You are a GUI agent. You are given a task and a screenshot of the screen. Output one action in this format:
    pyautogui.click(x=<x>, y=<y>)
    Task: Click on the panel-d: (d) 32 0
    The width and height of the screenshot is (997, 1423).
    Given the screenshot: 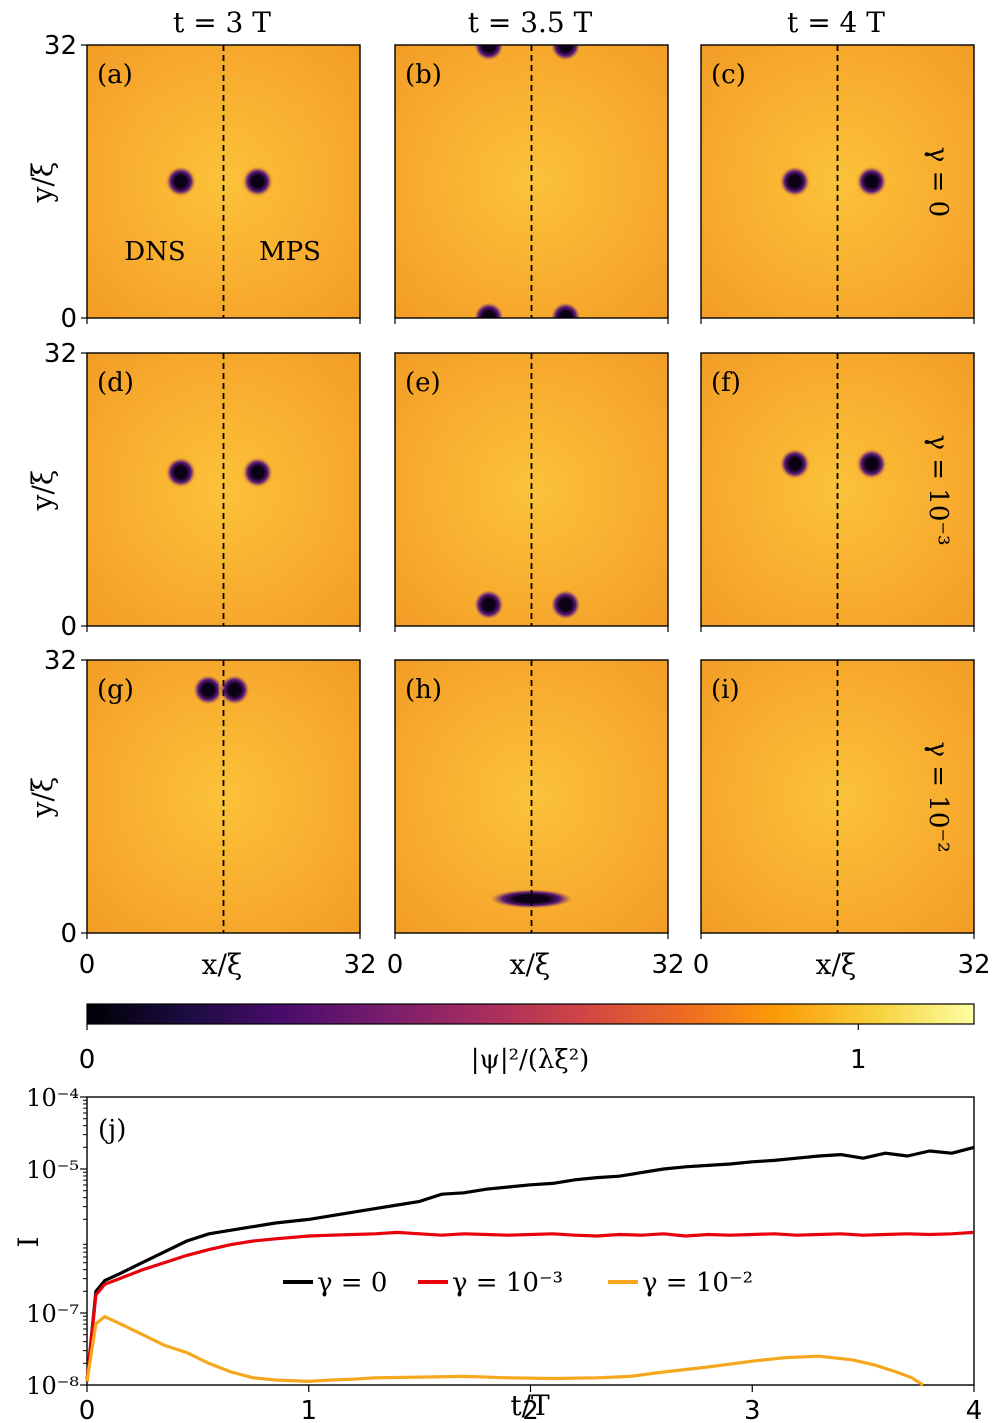 What is the action you would take?
    pyautogui.click(x=202, y=490)
    